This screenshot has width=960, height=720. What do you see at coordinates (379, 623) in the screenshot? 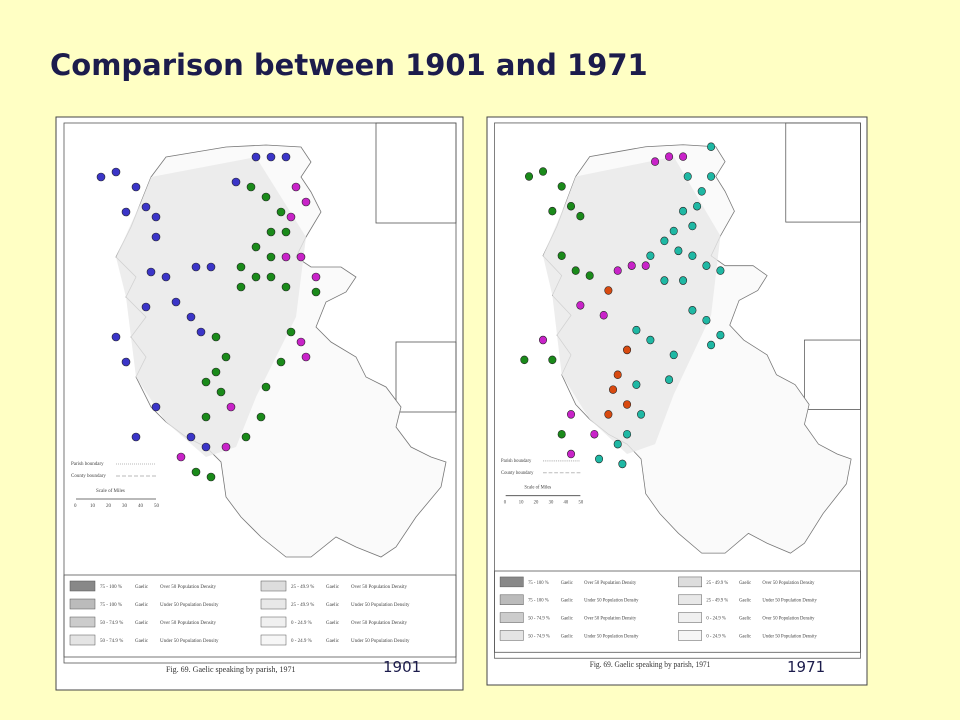
I see `legend-density: Over 50 Population Density` at bounding box center [379, 623].